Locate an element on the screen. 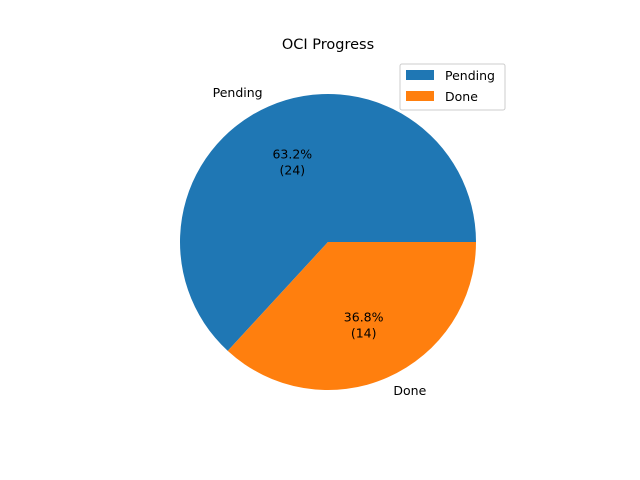  legend-label-pending: Pending is located at coordinates (470, 75).